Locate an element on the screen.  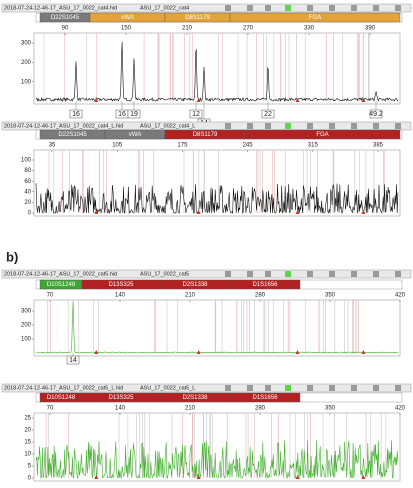
x-tick-label: 140 is located at coordinates (120, 296).